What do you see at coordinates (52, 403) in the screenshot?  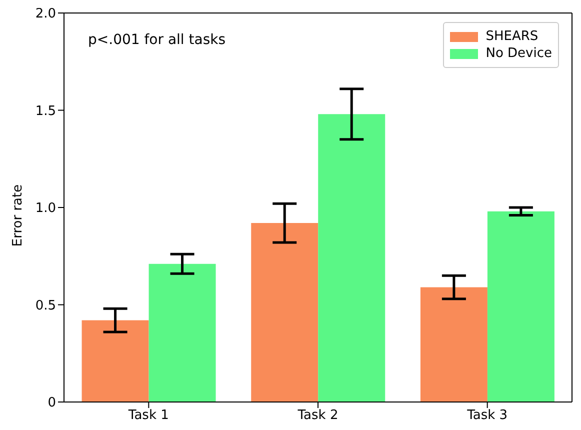 I see `y-tick-label: 0` at bounding box center [52, 403].